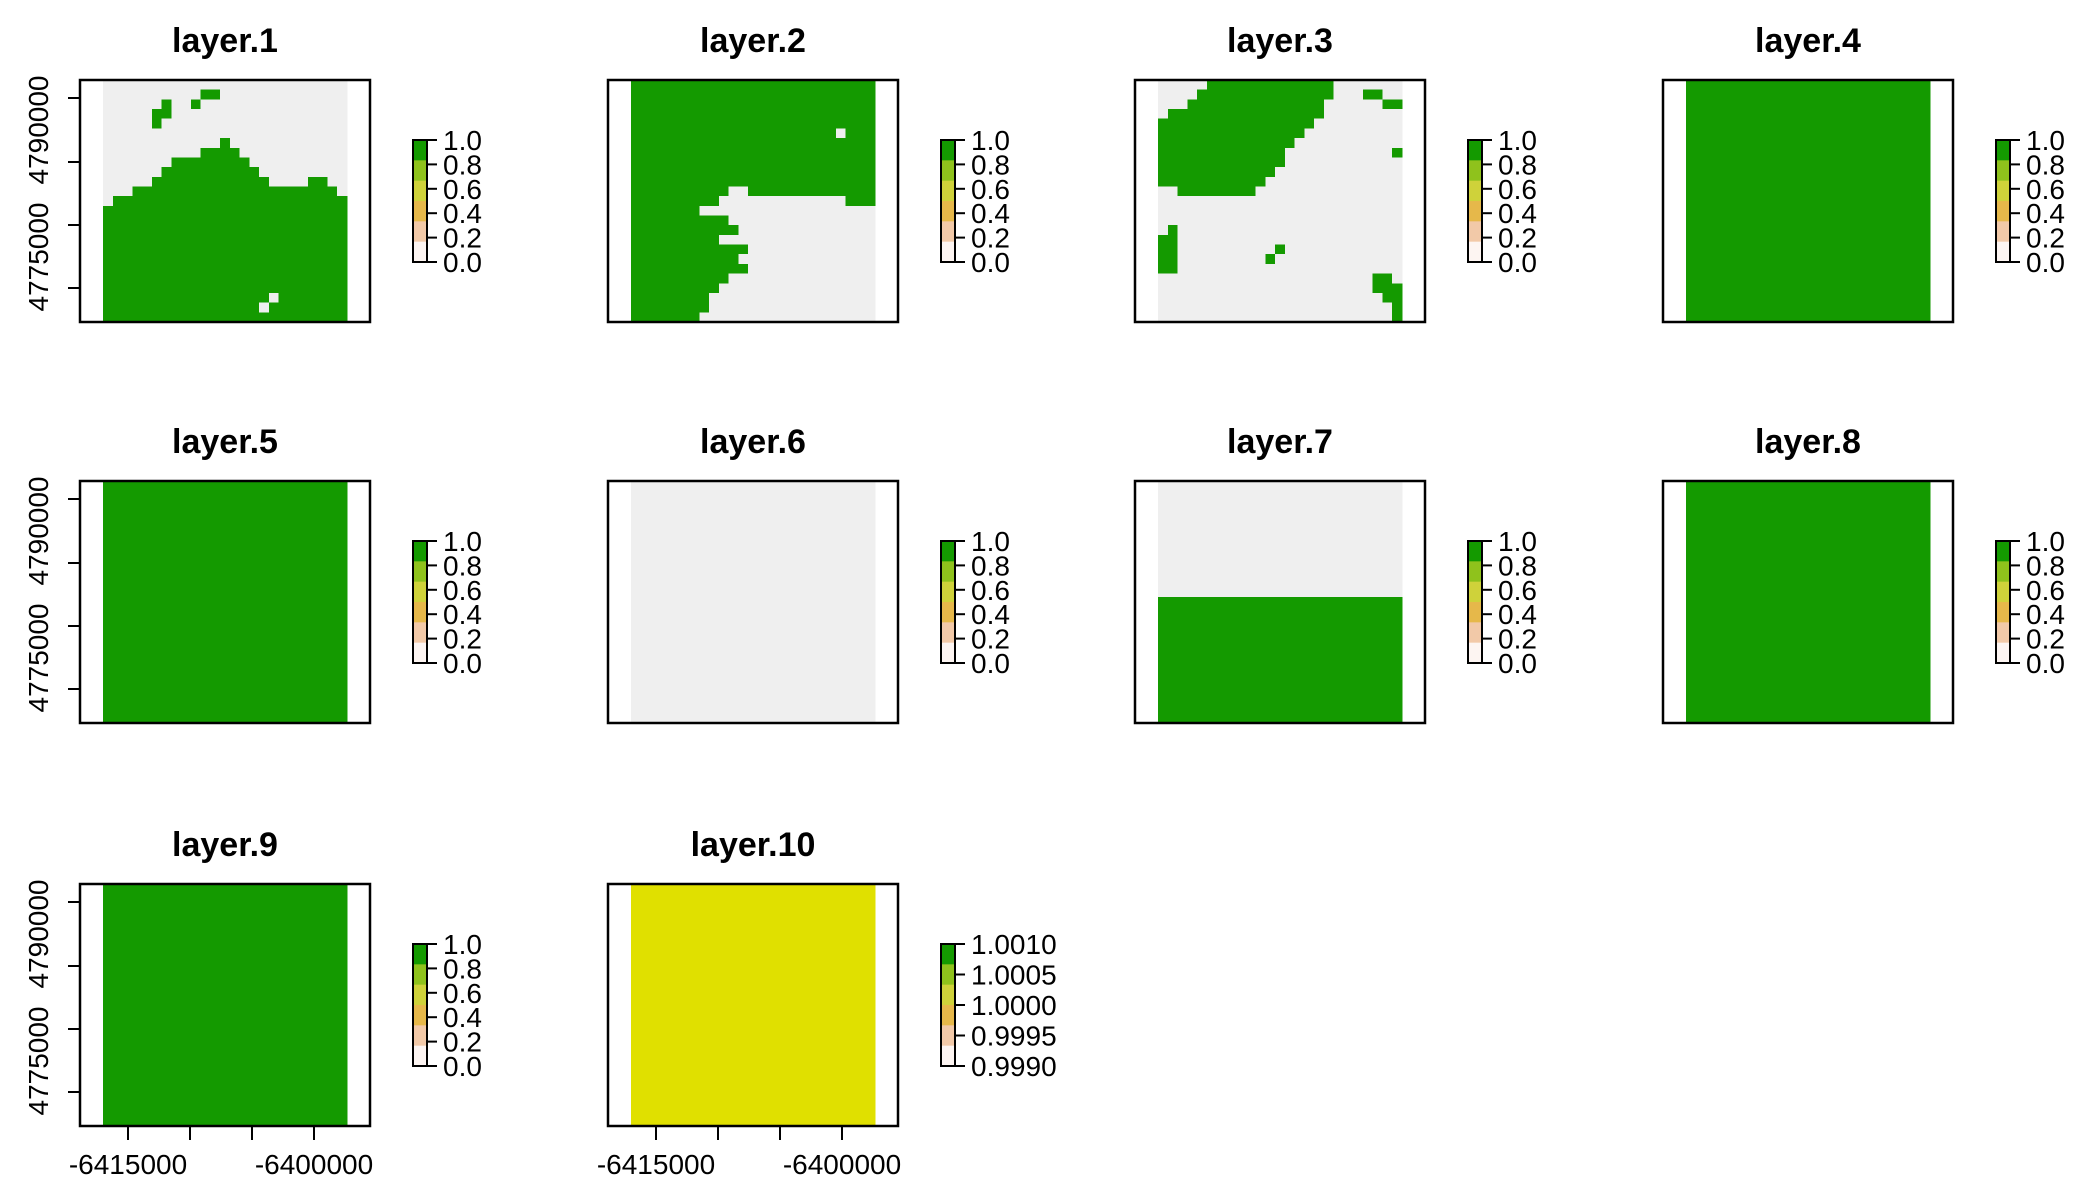 This screenshot has width=2100, height=1200. What do you see at coordinates (2003, 252) in the screenshot?
I see `legend-swatch` at bounding box center [2003, 252].